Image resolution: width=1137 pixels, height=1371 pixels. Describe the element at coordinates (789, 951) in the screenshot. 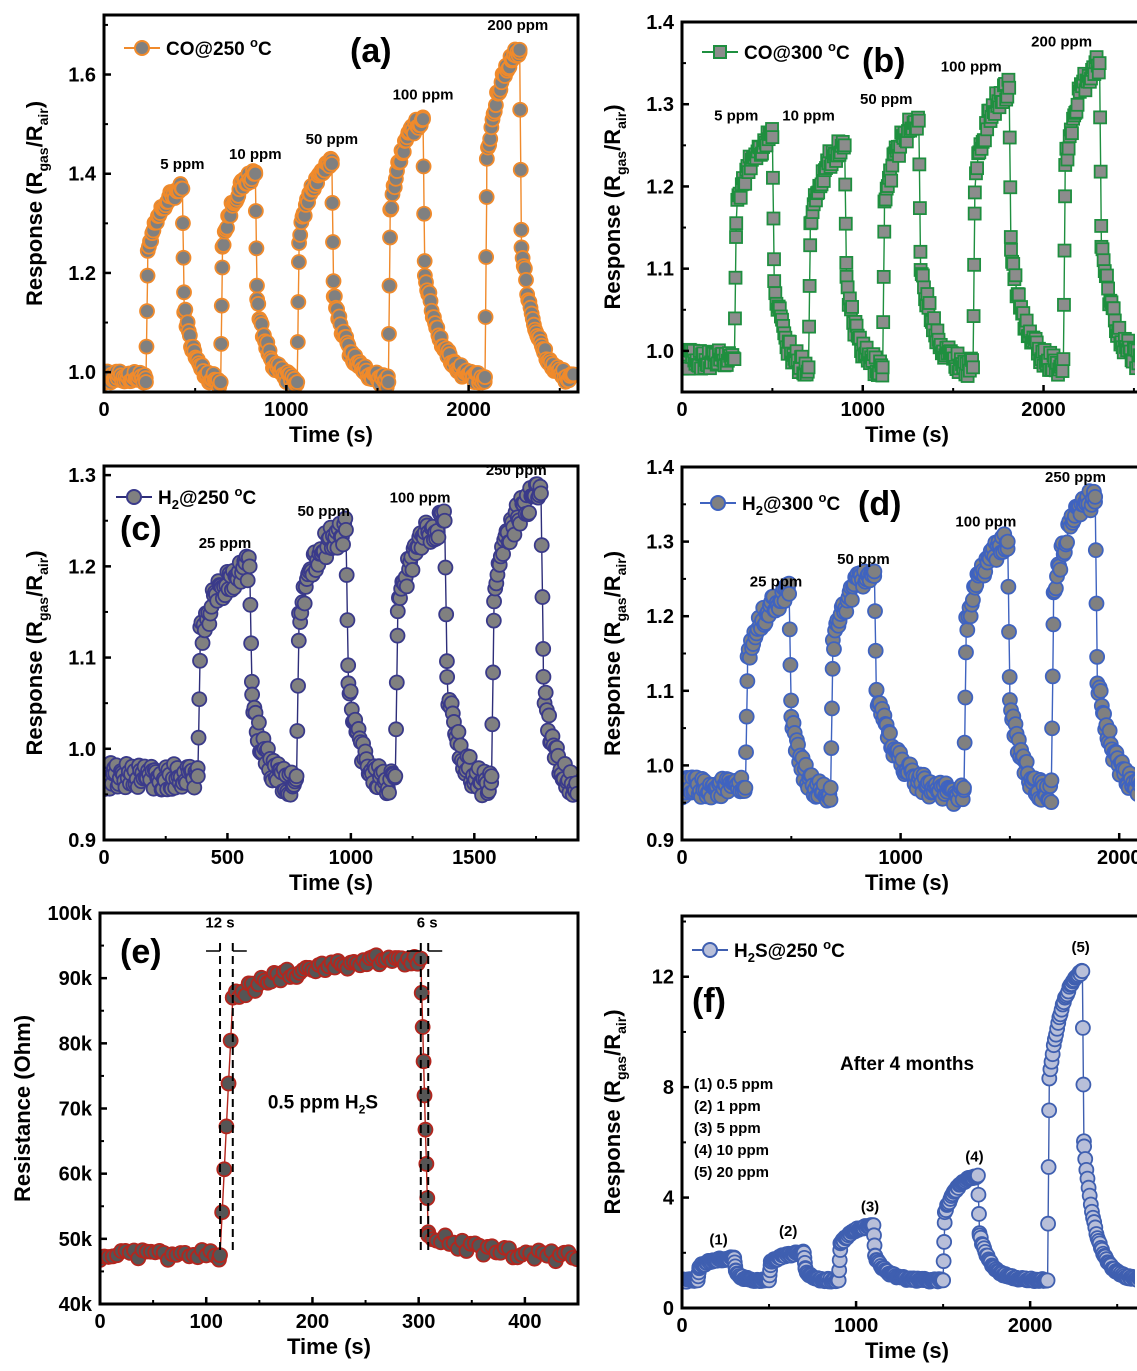

I see `legend-label: H2S@250 oC` at that location.